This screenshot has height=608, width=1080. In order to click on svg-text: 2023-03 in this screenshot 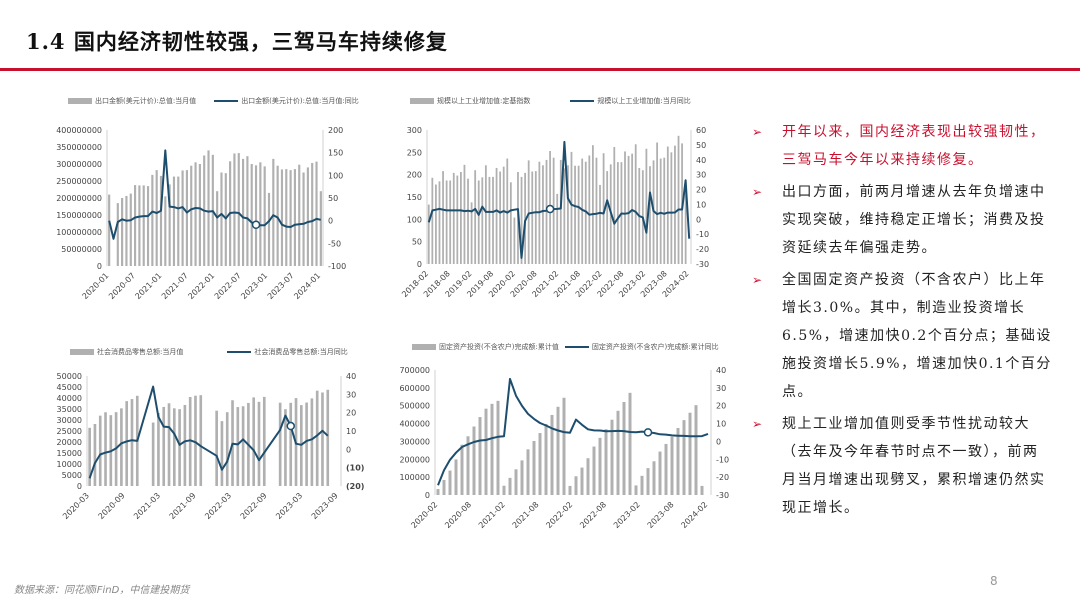, I will do `click(289, 506)`.